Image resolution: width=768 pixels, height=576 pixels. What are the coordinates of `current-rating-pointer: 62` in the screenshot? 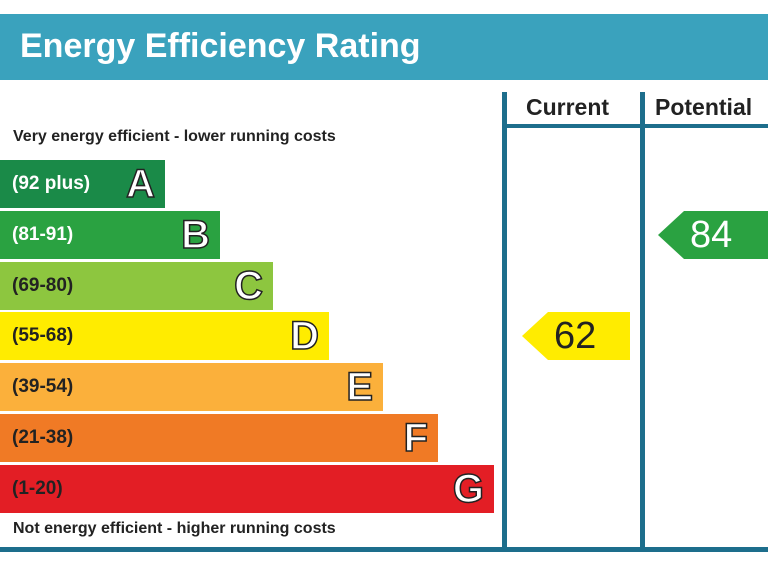 It's located at (576, 336).